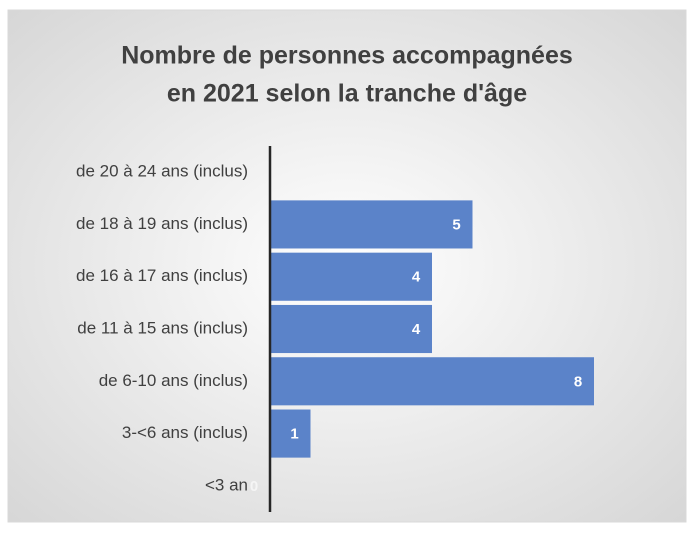 The image size is (694, 533). What do you see at coordinates (162, 275) in the screenshot?
I see `y-tick-label: de 16 à 17 ans (inclus)` at bounding box center [162, 275].